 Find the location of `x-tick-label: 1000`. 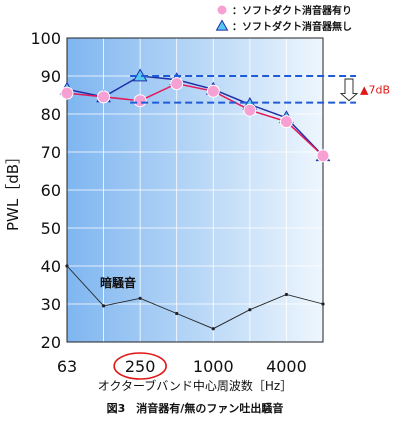

x-tick-label: 1000 is located at coordinates (213, 366).